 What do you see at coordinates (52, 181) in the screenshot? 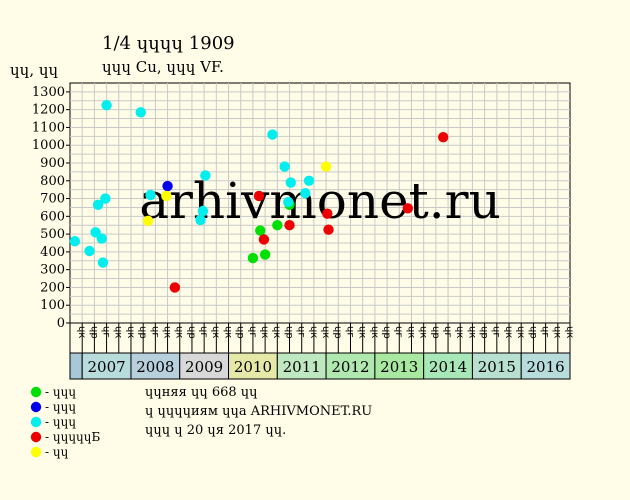
I see `y-tick-label: 800` at bounding box center [52, 181].